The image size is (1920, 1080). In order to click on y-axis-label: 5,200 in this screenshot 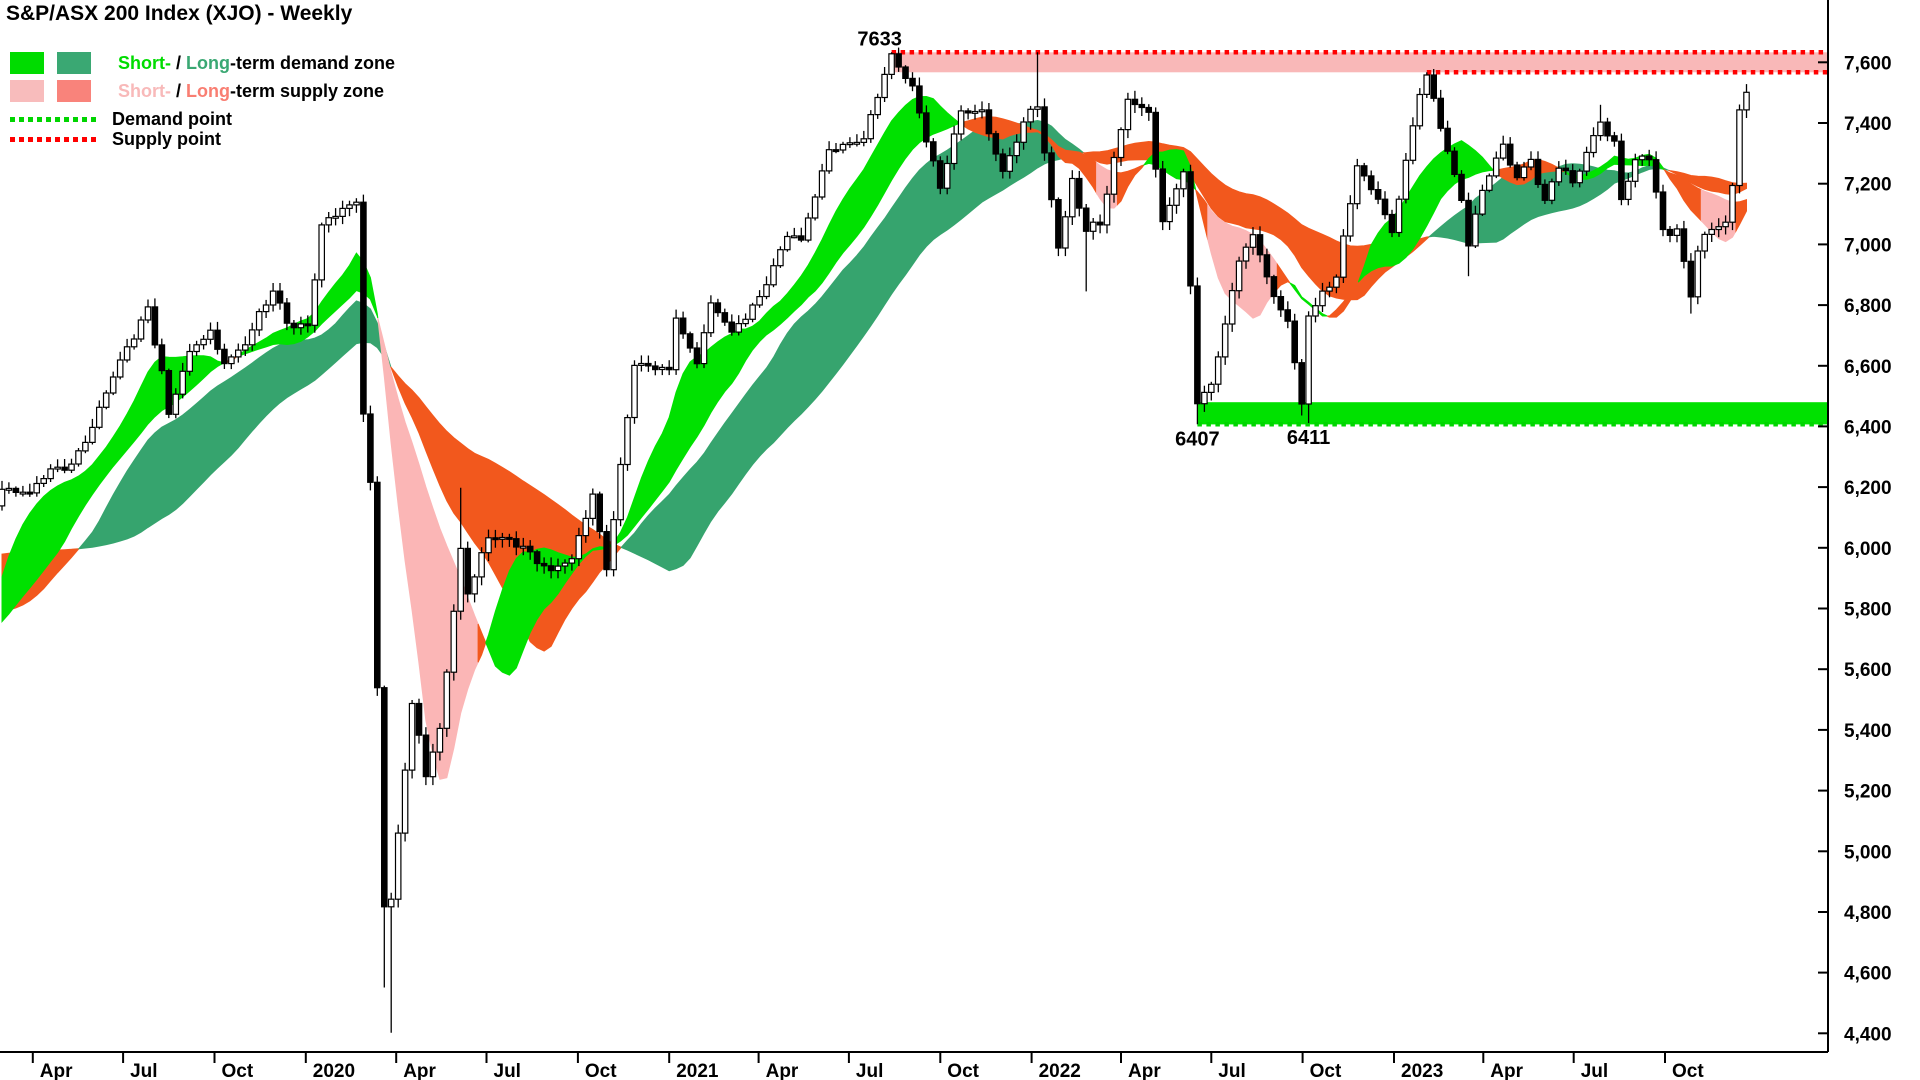, I will do `click(1868, 792)`.